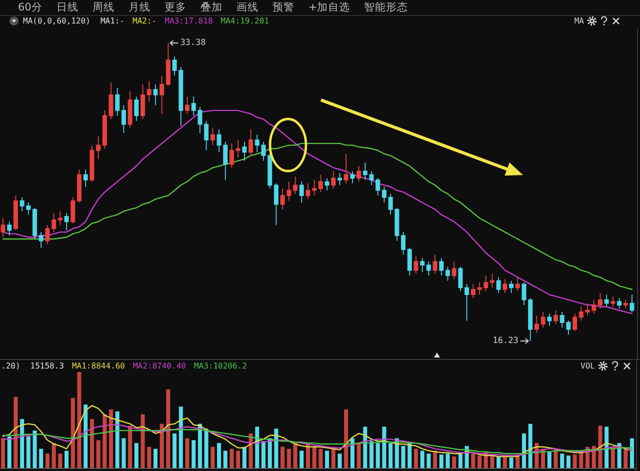  What do you see at coordinates (159, 366) in the screenshot?
I see `text: MA2:8740.40` at bounding box center [159, 366].